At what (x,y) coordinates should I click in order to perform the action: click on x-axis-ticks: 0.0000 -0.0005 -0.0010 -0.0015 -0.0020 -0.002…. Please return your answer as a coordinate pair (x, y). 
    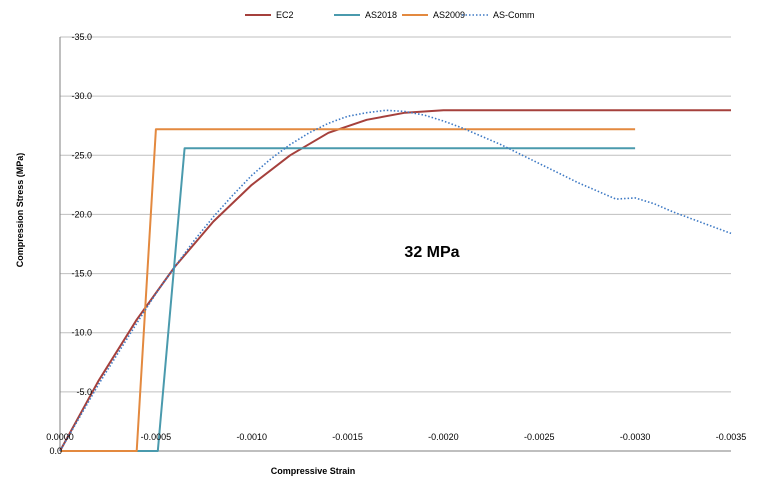
    Looking at the image, I should click on (396, 437).